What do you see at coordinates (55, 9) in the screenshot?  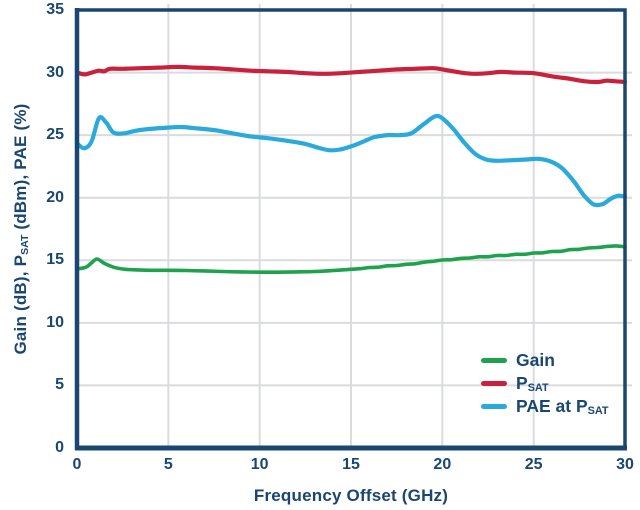 I see `y-tick-label: 35` at bounding box center [55, 9].